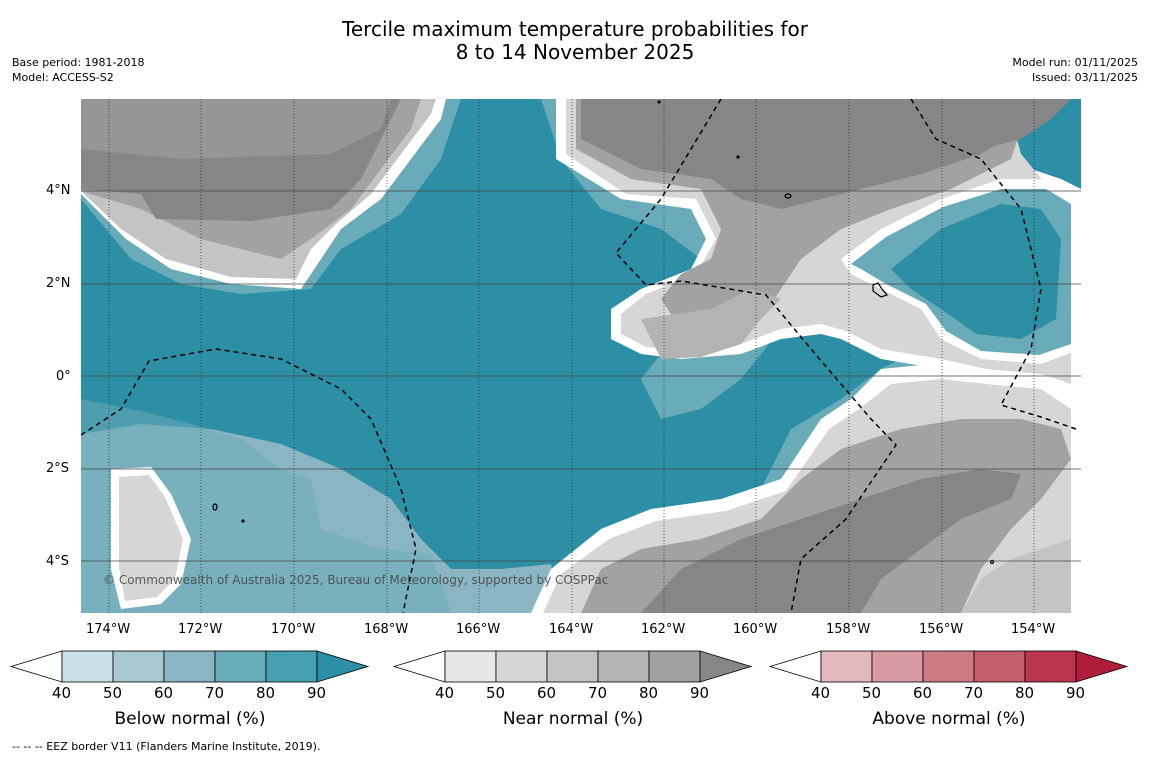 This screenshot has height=758, width=1150. Describe the element at coordinates (58, 561) in the screenshot. I see `lat-label: 4°S` at that location.